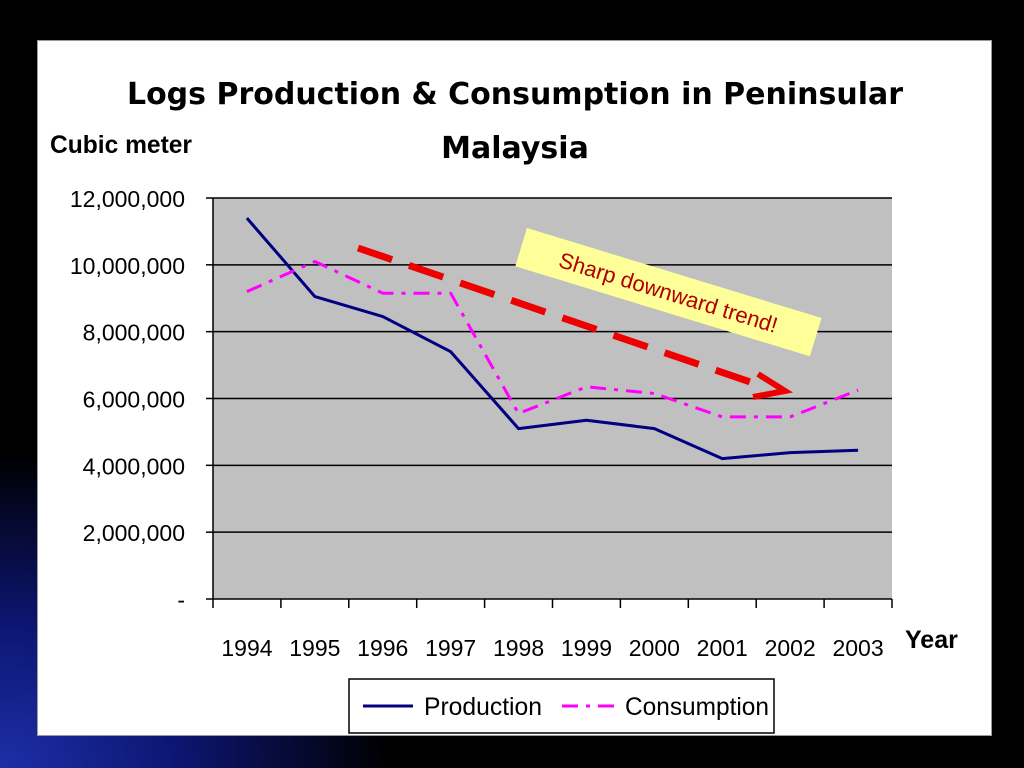 Image resolution: width=1024 pixels, height=768 pixels. I want to click on legend-consumption-label: Consumption, so click(697, 707).